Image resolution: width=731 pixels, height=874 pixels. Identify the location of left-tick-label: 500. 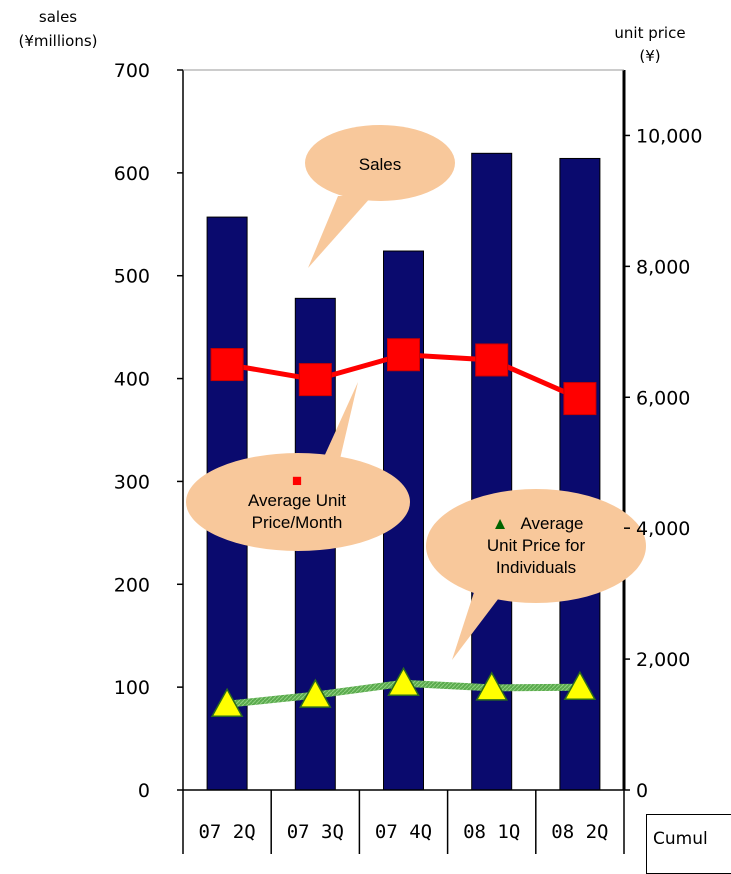
(132, 277).